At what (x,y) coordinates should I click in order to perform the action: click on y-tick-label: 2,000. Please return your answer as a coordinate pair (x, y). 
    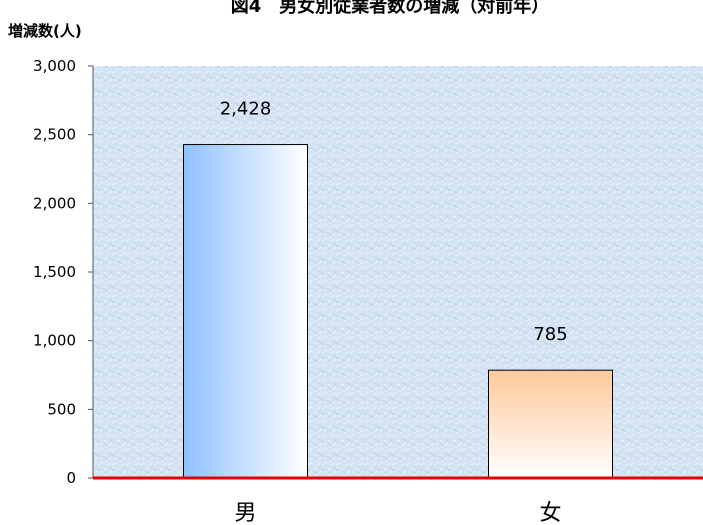
    Looking at the image, I should click on (54, 203).